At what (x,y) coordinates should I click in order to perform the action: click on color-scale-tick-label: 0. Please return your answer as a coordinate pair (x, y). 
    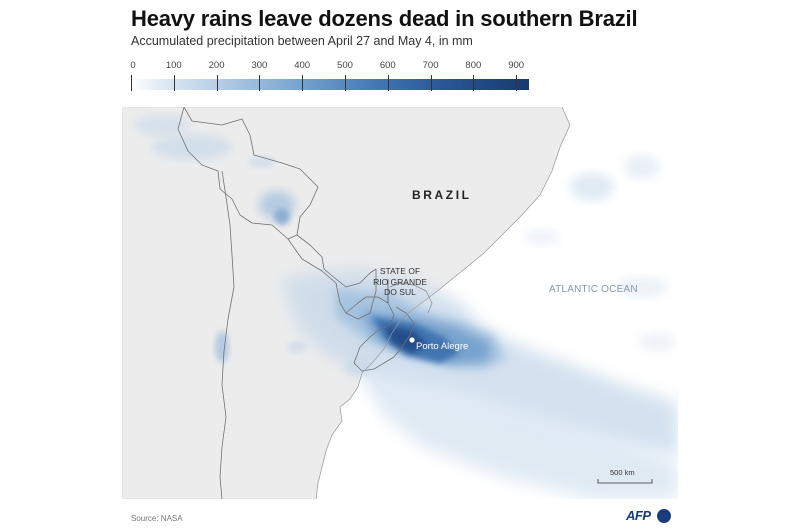
    Looking at the image, I should click on (133, 65).